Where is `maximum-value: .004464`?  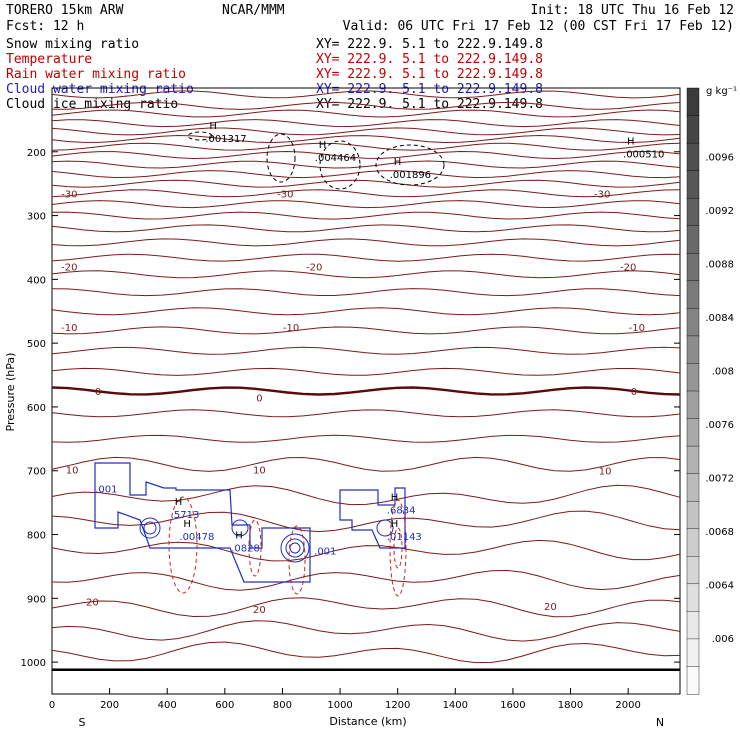 maximum-value: .004464 is located at coordinates (335, 158).